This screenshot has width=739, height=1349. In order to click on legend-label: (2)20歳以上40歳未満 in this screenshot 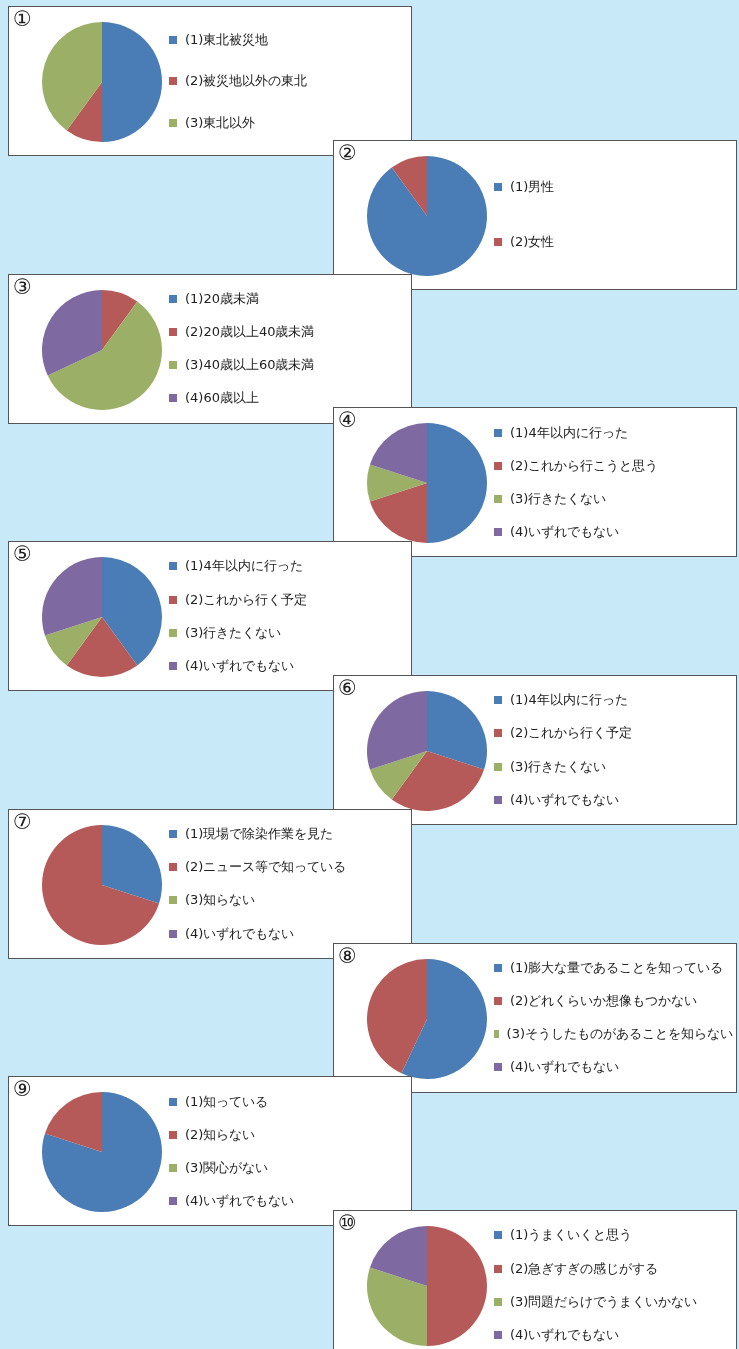, I will do `click(250, 331)`.